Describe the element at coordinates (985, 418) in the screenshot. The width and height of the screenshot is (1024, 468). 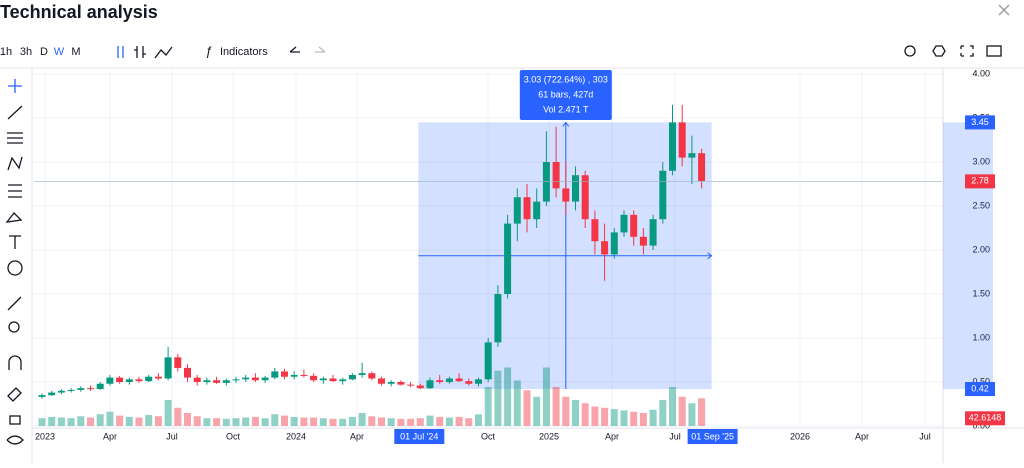
I see `volume-tag` at that location.